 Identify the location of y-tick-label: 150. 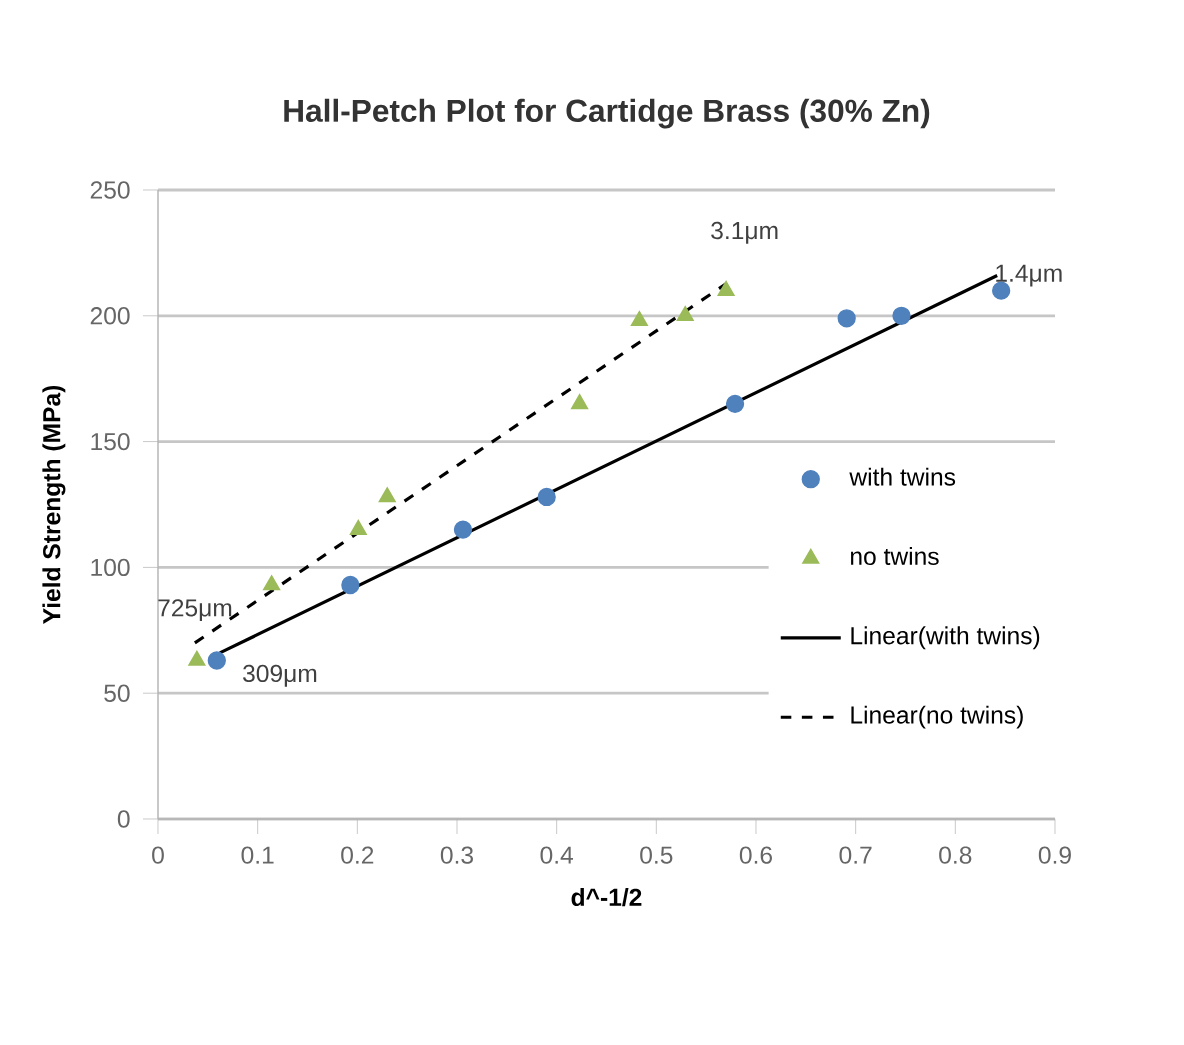
(110, 441).